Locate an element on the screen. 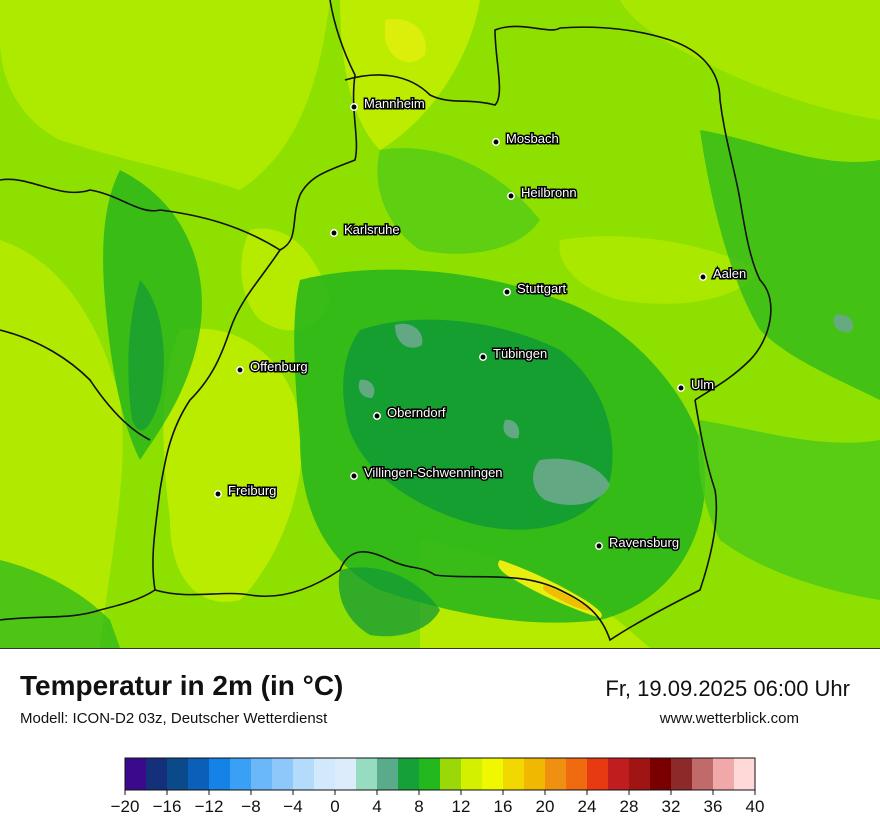 This screenshot has width=880, height=835. color-scale-tick-label: 20 is located at coordinates (545, 806).